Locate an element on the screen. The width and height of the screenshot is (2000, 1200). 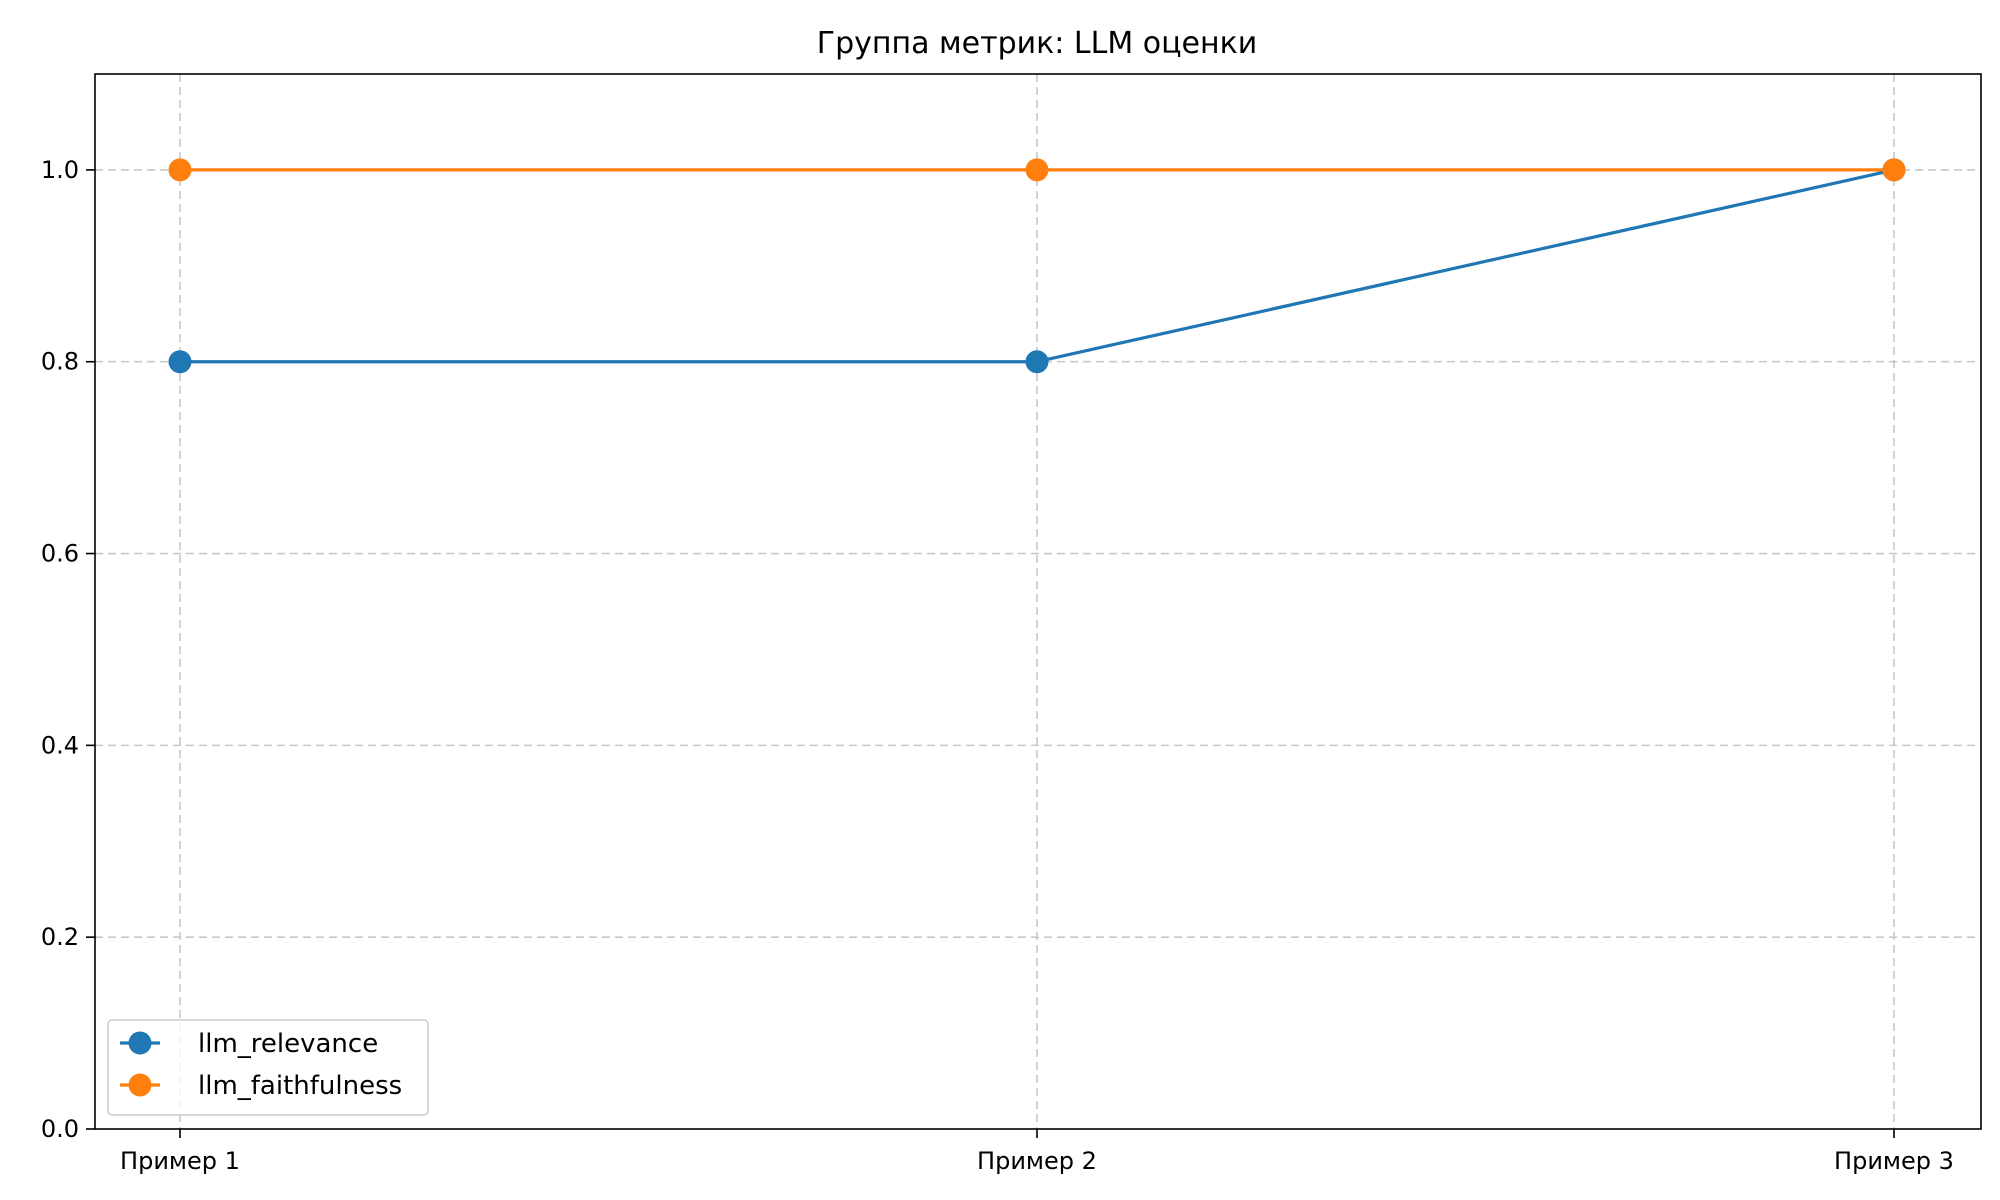
x-axis: Пример 1 Пример 2 Пример 3 is located at coordinates (1037, 1152).